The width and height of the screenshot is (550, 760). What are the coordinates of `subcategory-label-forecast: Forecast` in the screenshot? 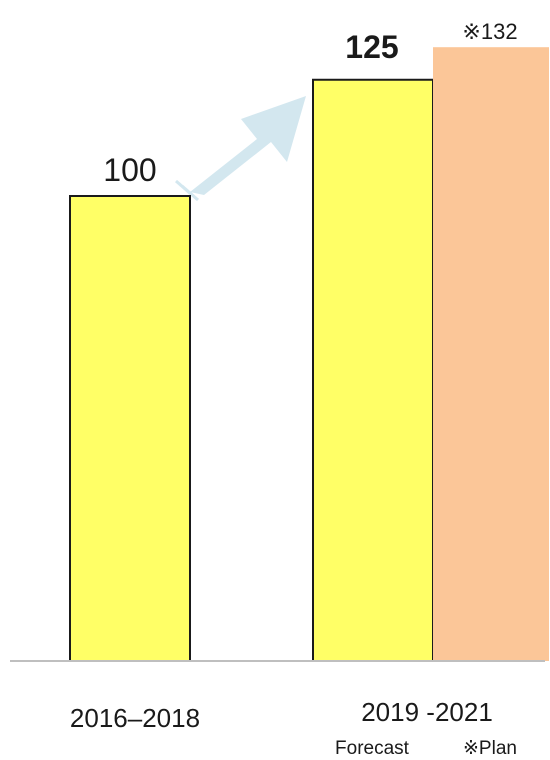 It's located at (372, 748).